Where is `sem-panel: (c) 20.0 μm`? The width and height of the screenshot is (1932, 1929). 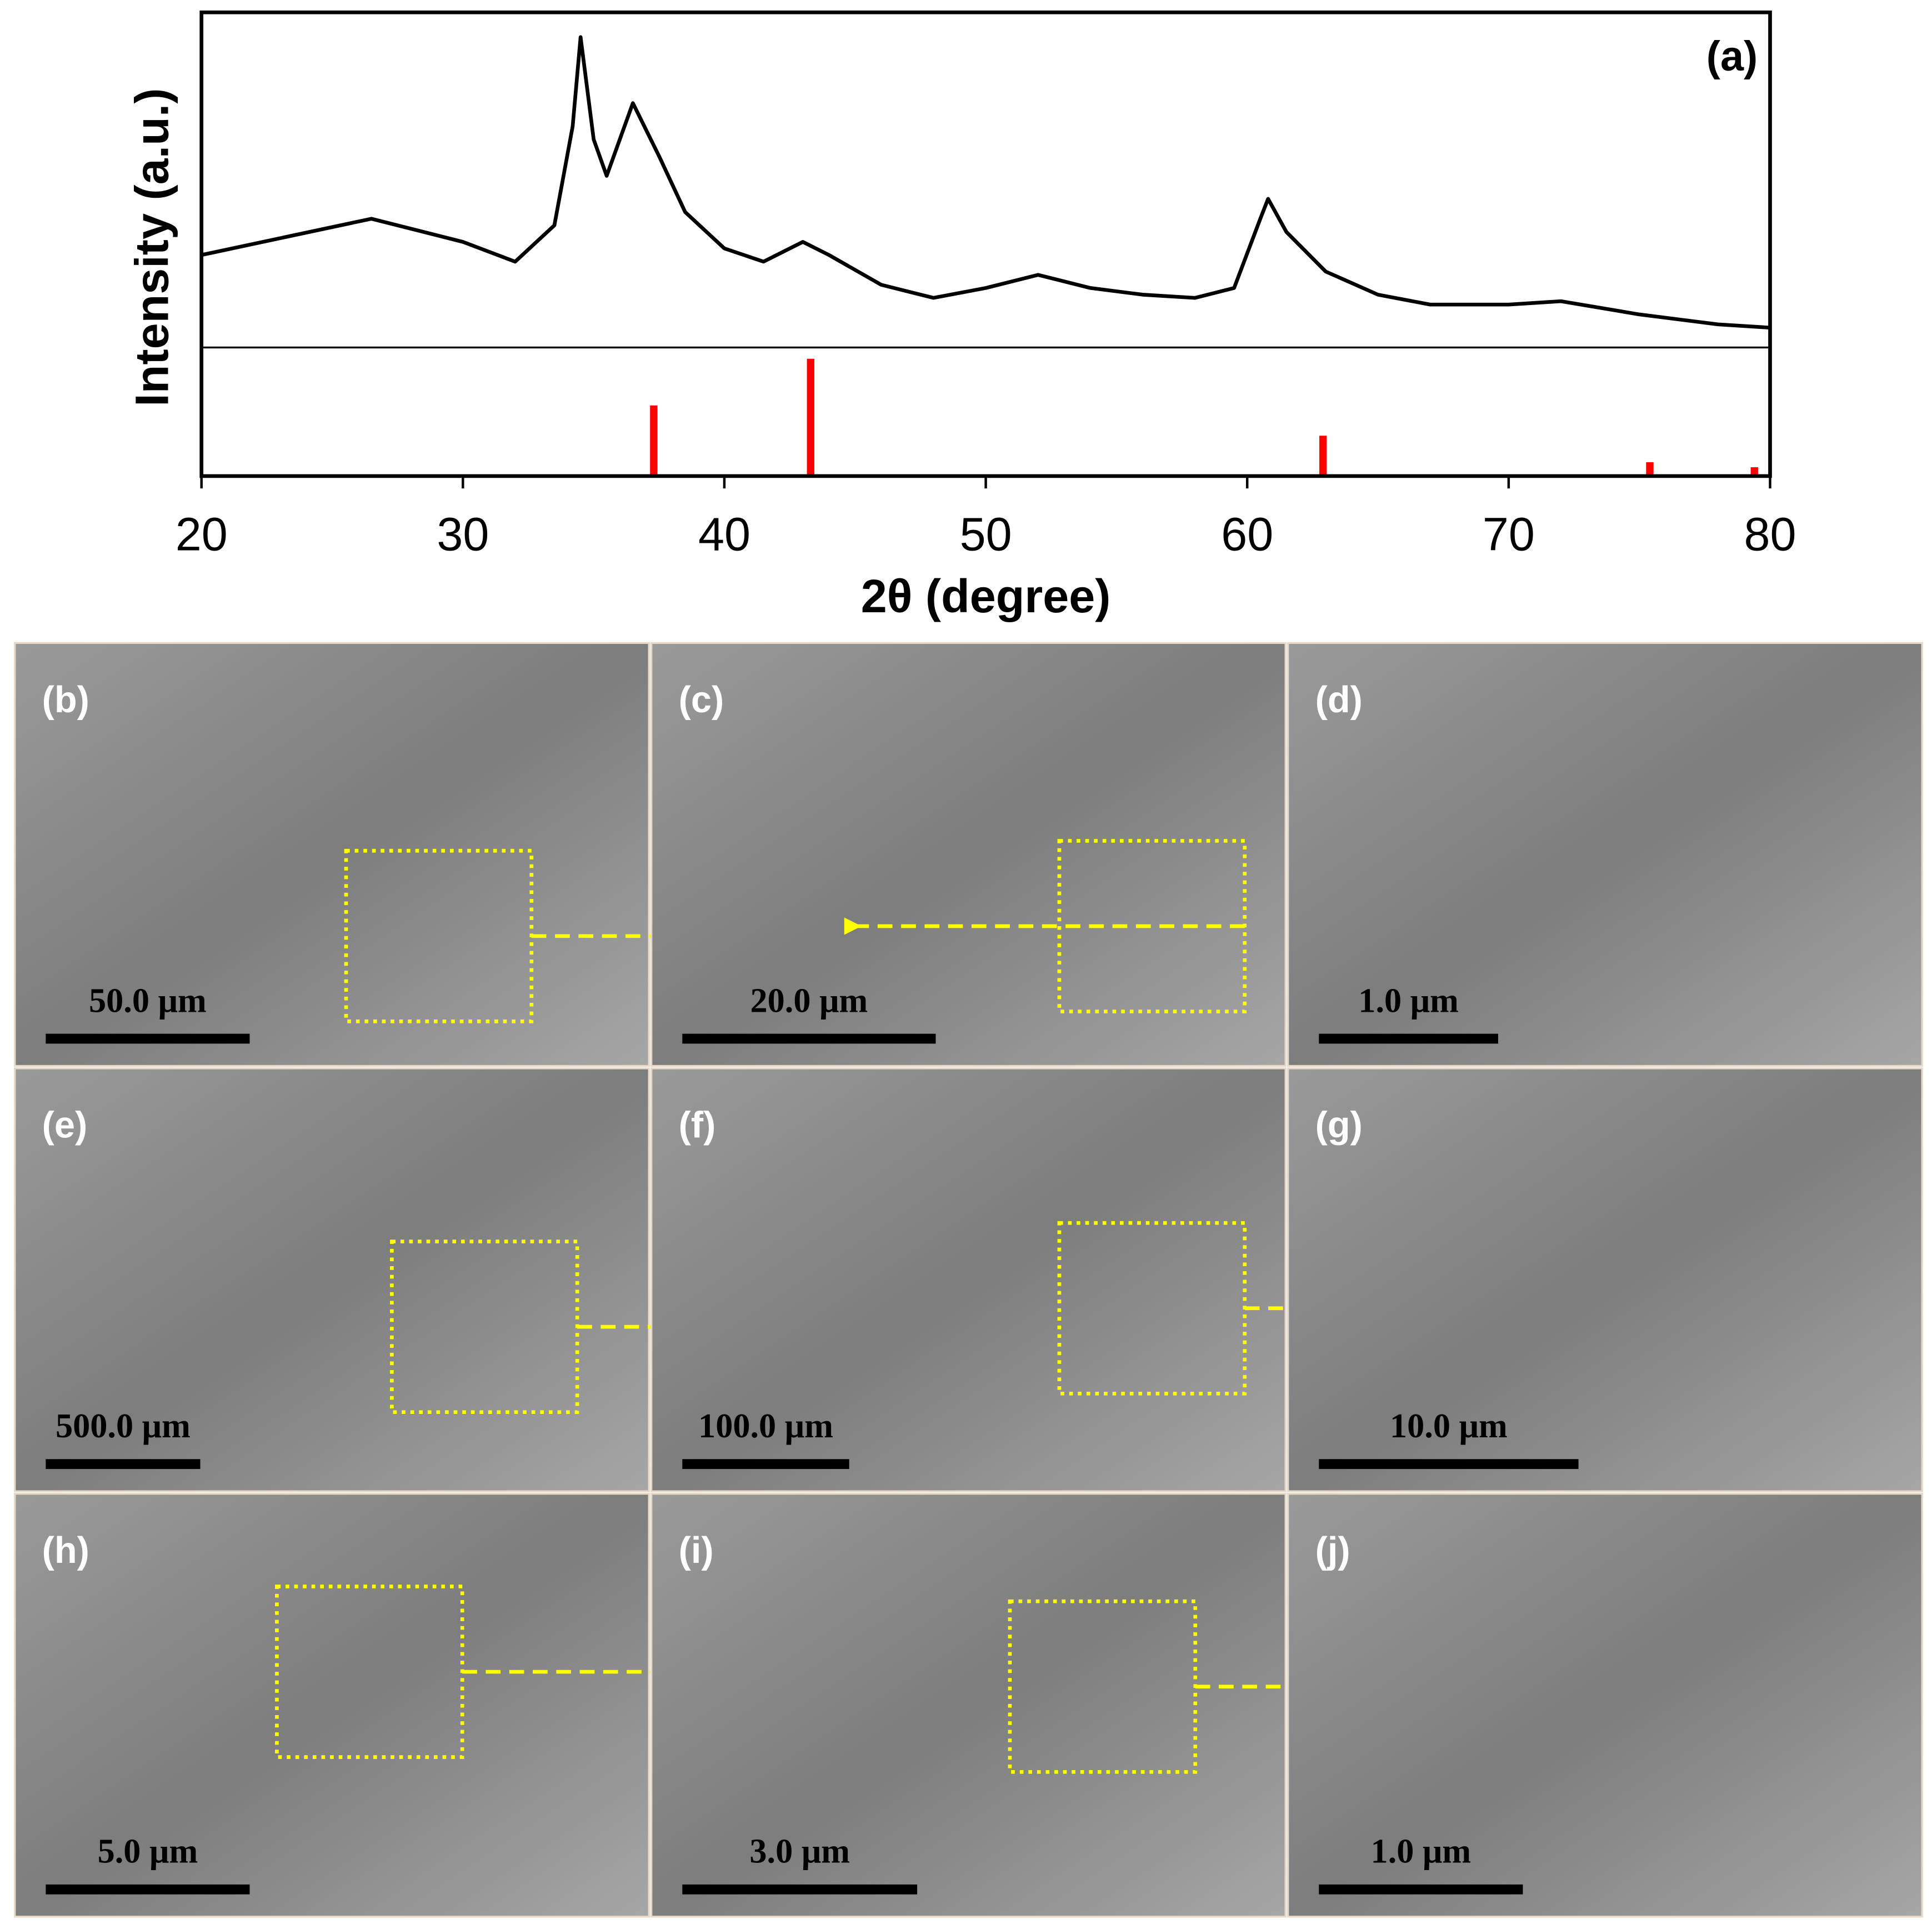
sem-panel: (c) 20.0 μm is located at coordinates (968, 854).